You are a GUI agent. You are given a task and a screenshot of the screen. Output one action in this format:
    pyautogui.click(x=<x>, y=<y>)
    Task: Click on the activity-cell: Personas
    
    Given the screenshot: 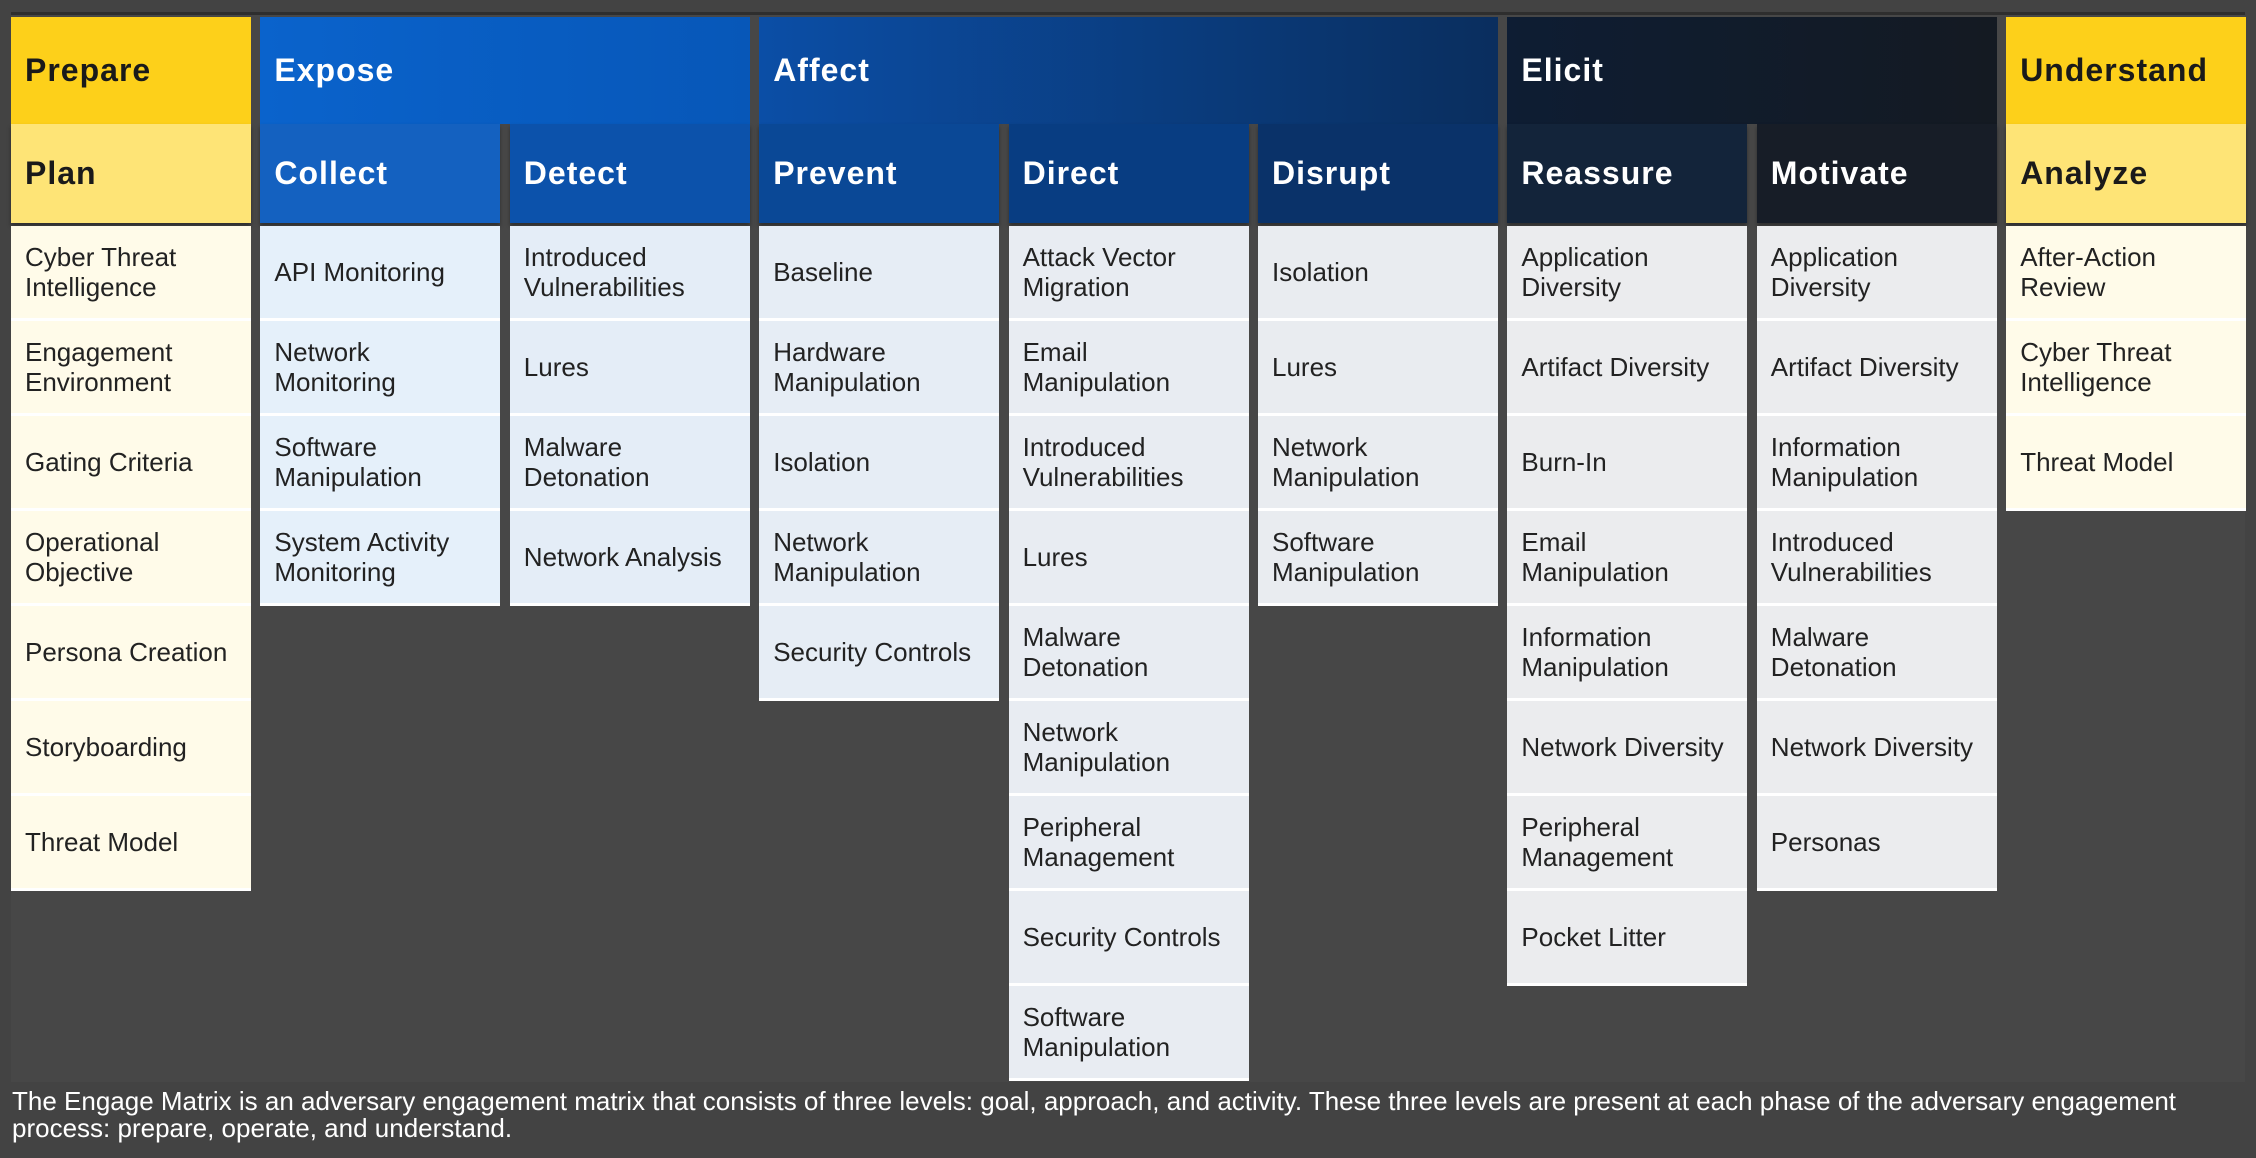 What is the action you would take?
    pyautogui.click(x=1876, y=843)
    